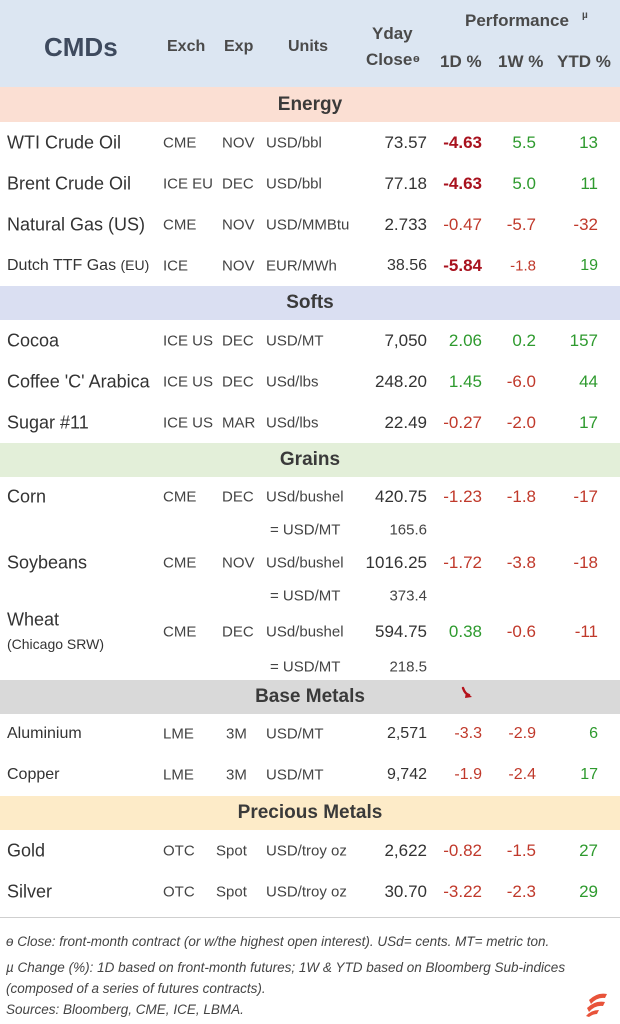 Image resolution: width=620 pixels, height=1024 pixels. What do you see at coordinates (392, 33) in the screenshot?
I see `col-header-yday: Yday` at bounding box center [392, 33].